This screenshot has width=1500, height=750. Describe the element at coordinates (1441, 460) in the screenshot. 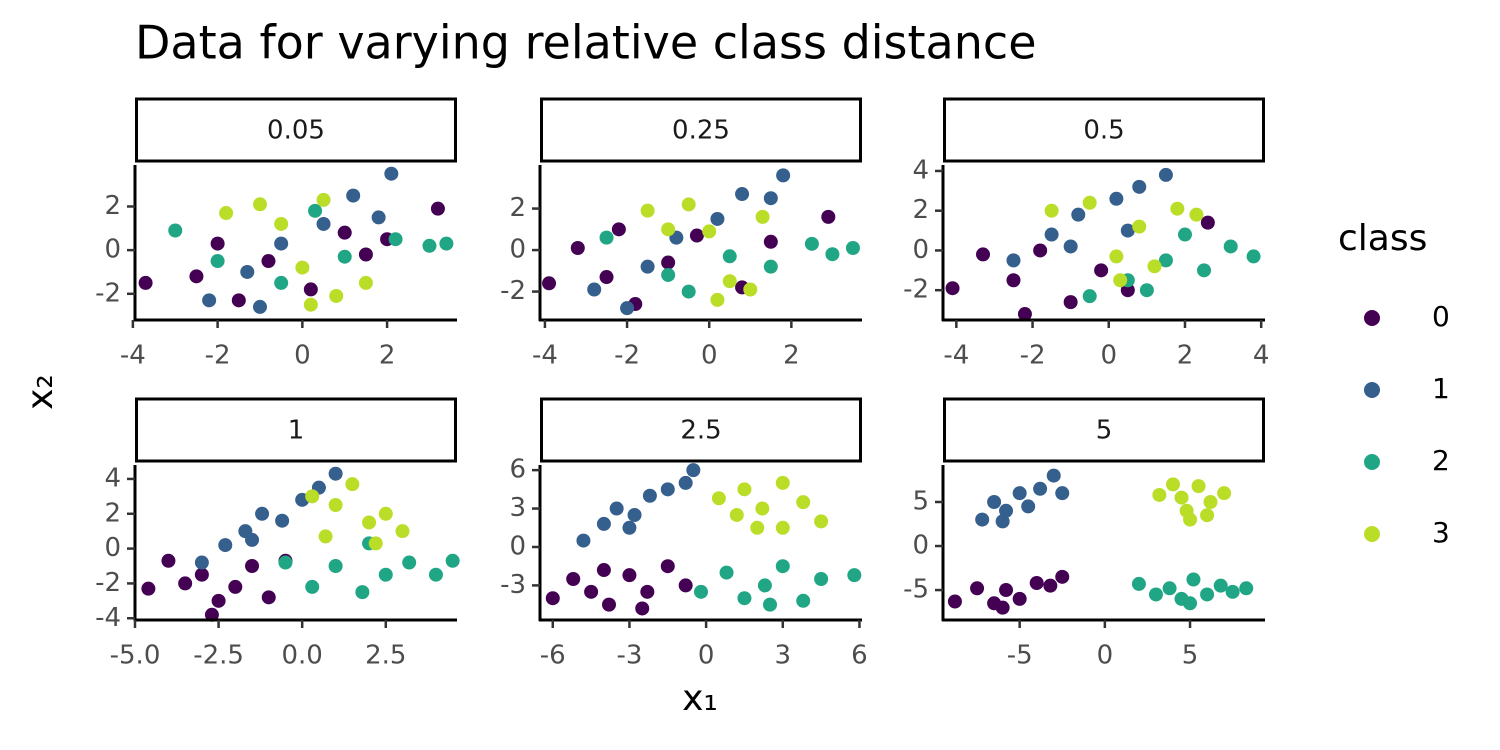

I see `legend-label: 2` at that location.